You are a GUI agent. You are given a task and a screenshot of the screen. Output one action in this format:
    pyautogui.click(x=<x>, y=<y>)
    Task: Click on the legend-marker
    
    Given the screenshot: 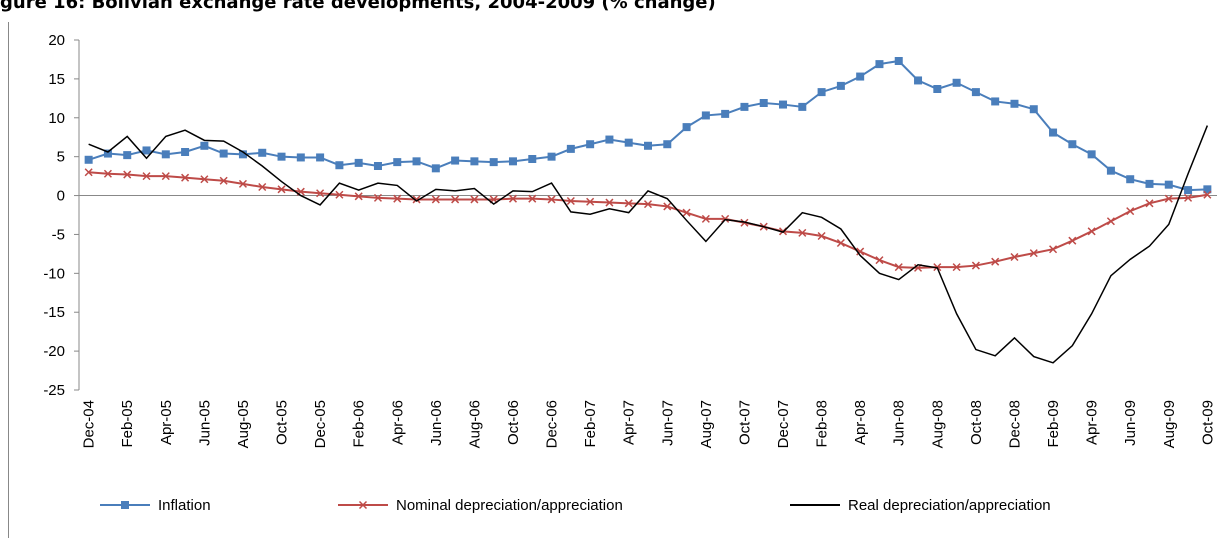 What is the action you would take?
    pyautogui.click(x=125, y=505)
    